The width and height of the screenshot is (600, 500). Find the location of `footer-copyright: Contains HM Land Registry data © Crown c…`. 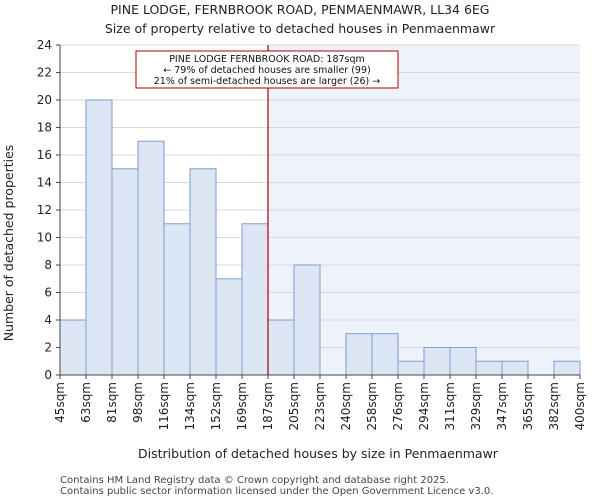

footer-copyright: Contains HM Land Registry data © Crown c… is located at coordinates (254, 480).